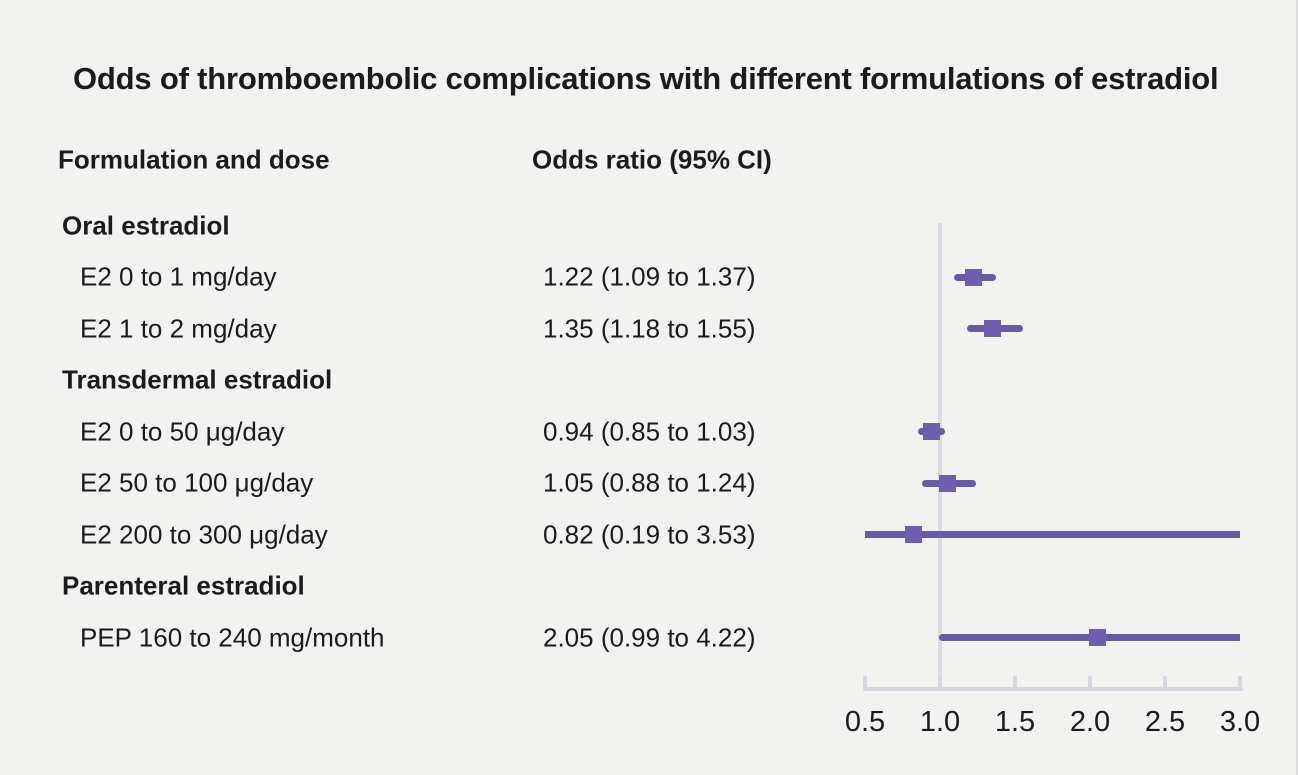 This screenshot has width=1298, height=775. I want to click on group-label: Oral estradiol, so click(146, 225).